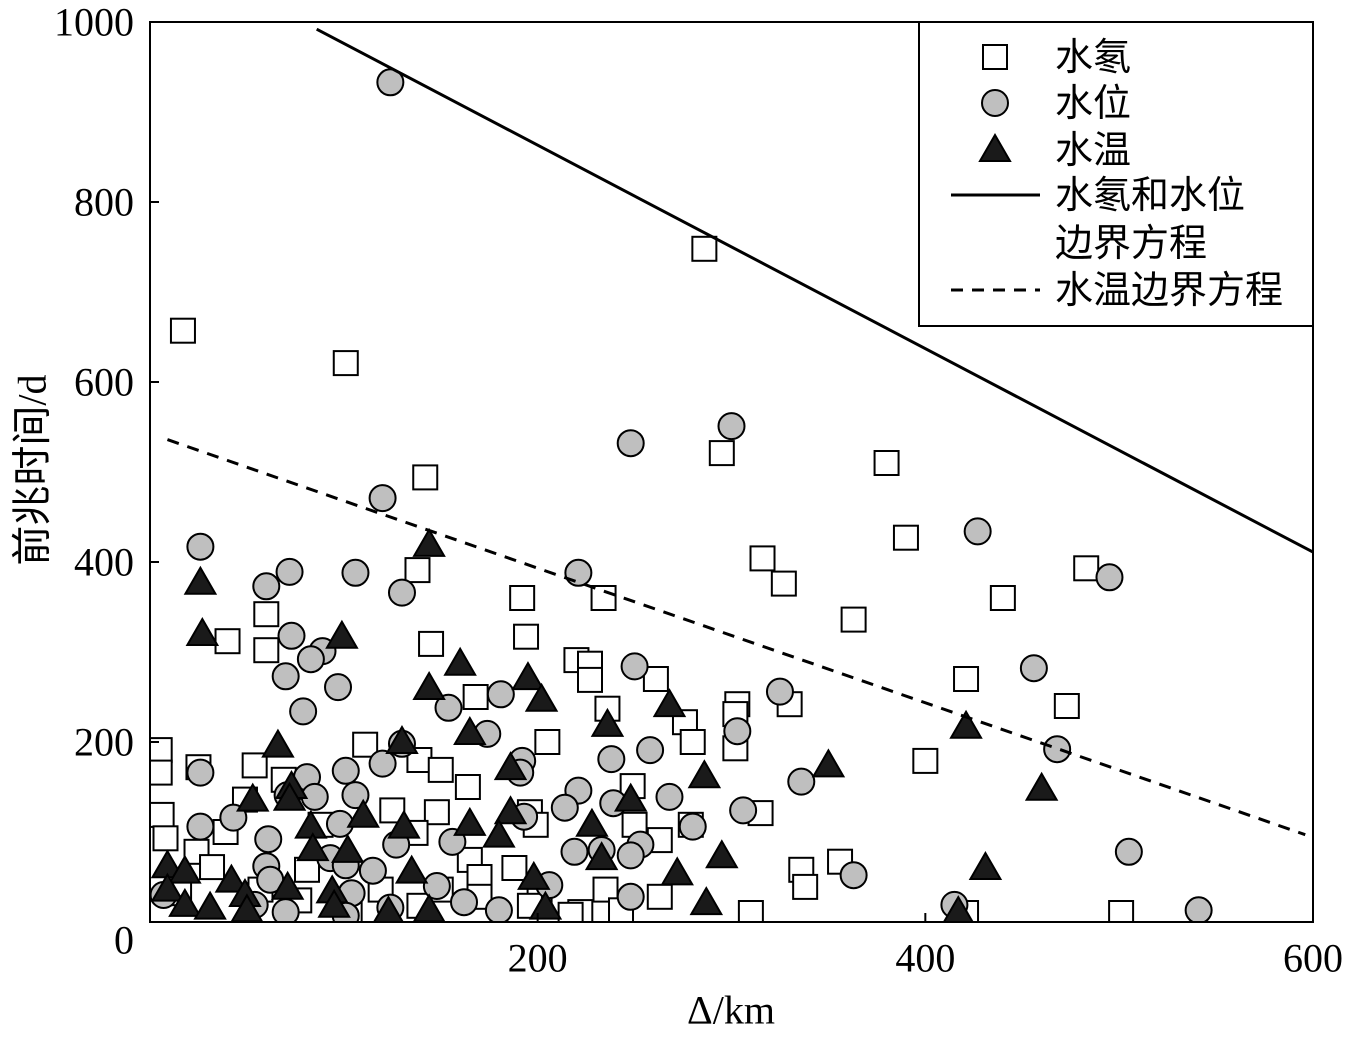  I want to click on x-tick-label: 600, so click(1313, 958).